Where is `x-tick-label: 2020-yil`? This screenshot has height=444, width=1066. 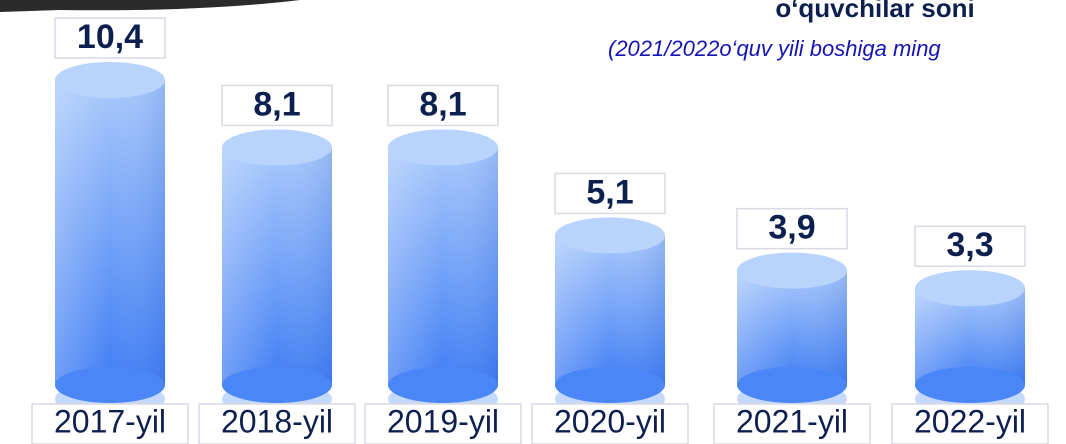
x-tick-label: 2020-yil is located at coordinates (610, 421).